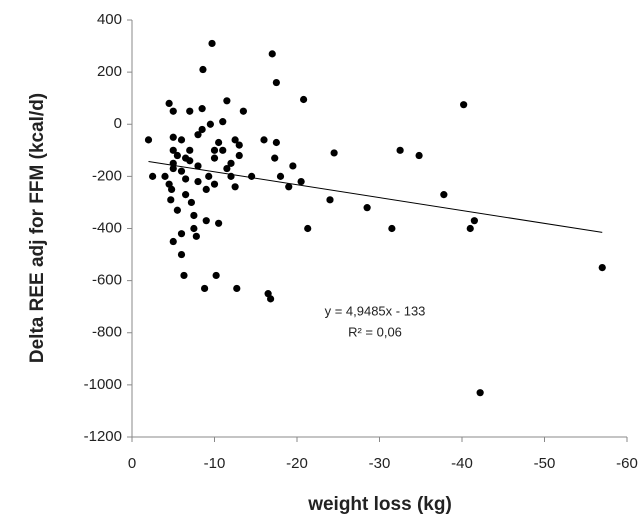  What do you see at coordinates (37, 228) in the screenshot?
I see `y-axis-title: Delta REE adj for FFM (kcal/d)` at bounding box center [37, 228].